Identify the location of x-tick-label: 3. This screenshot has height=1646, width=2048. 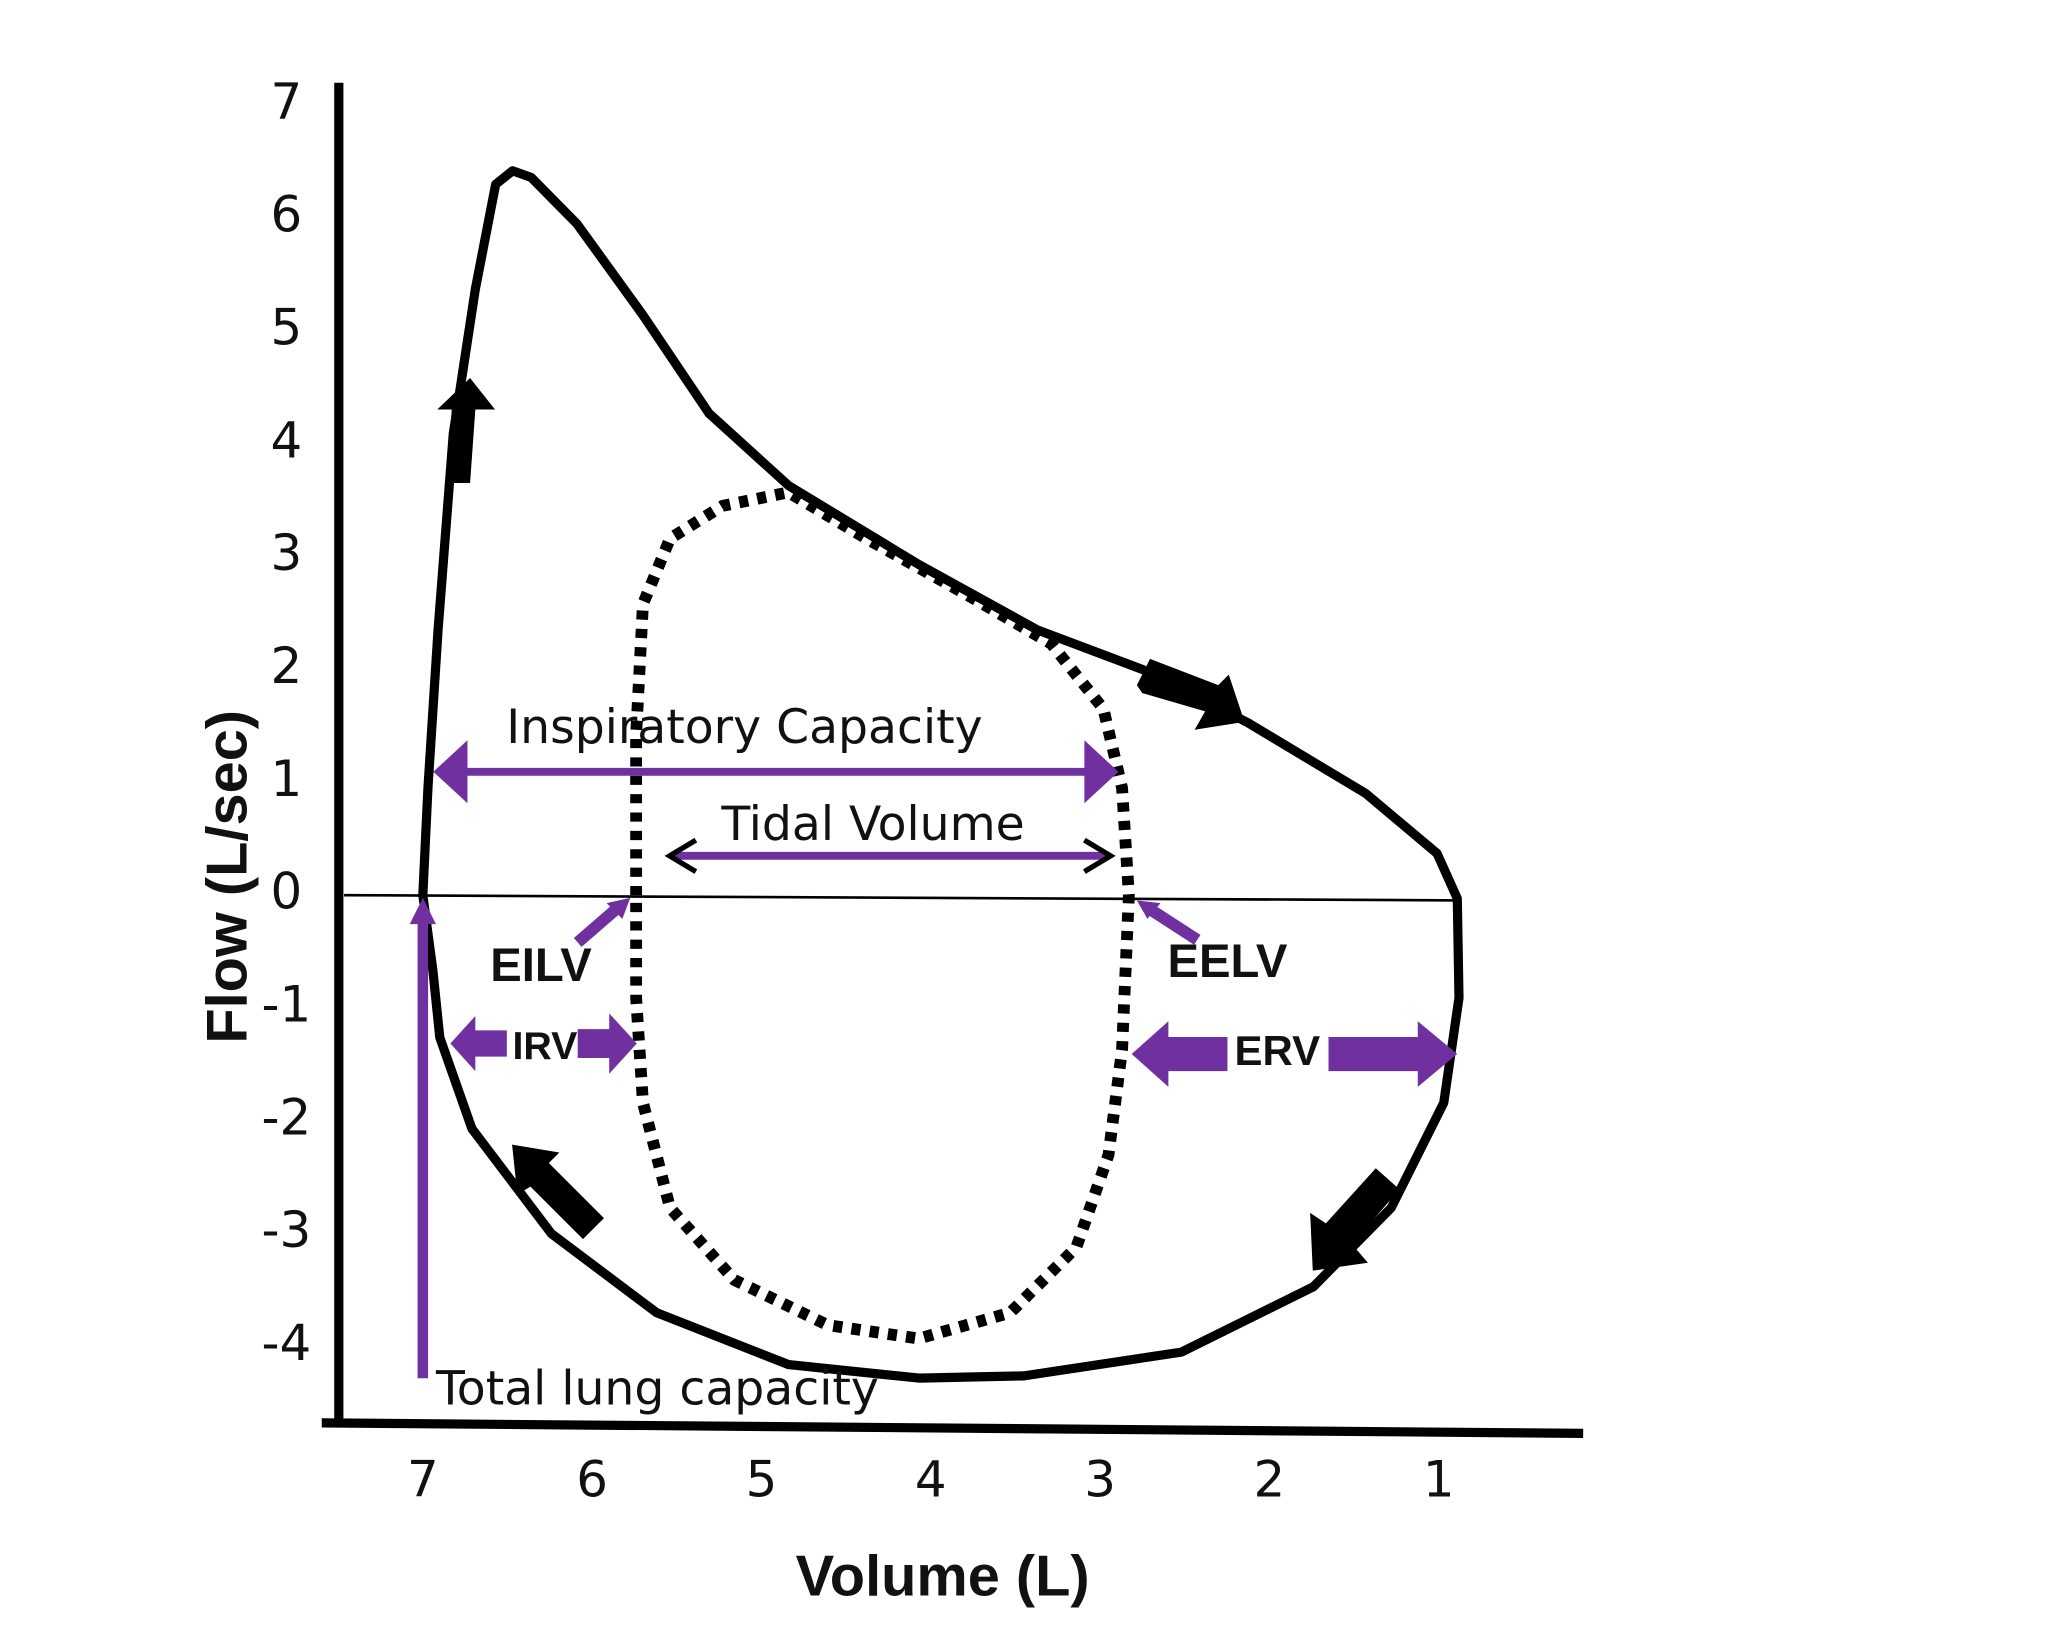
(1100, 1480).